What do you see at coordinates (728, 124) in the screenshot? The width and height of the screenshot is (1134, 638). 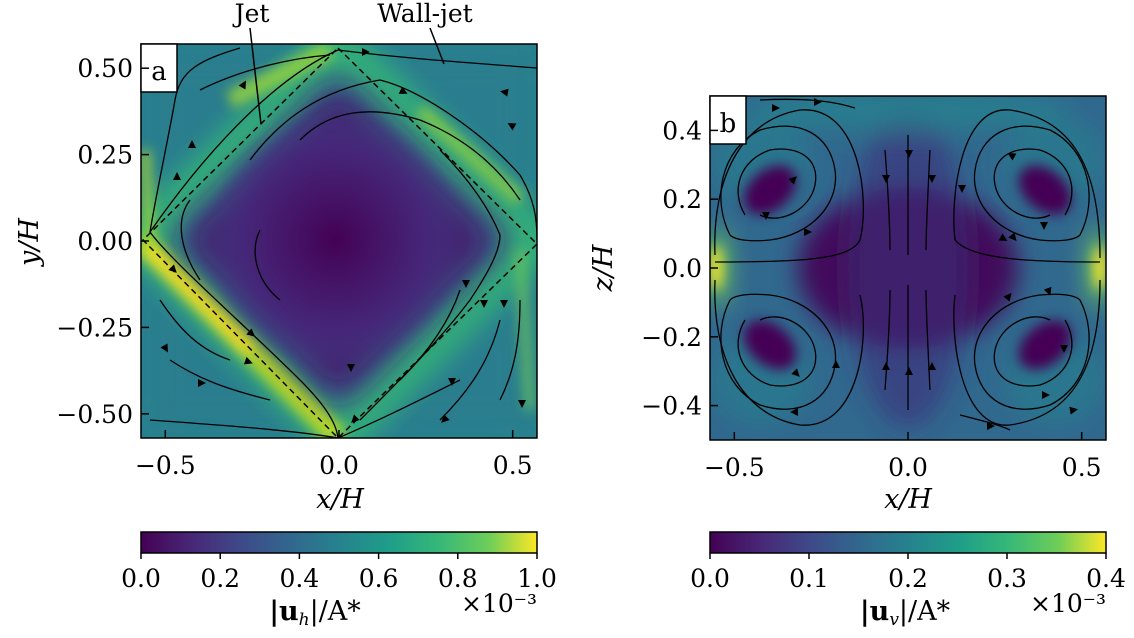 I see `panel-b-label: b` at bounding box center [728, 124].